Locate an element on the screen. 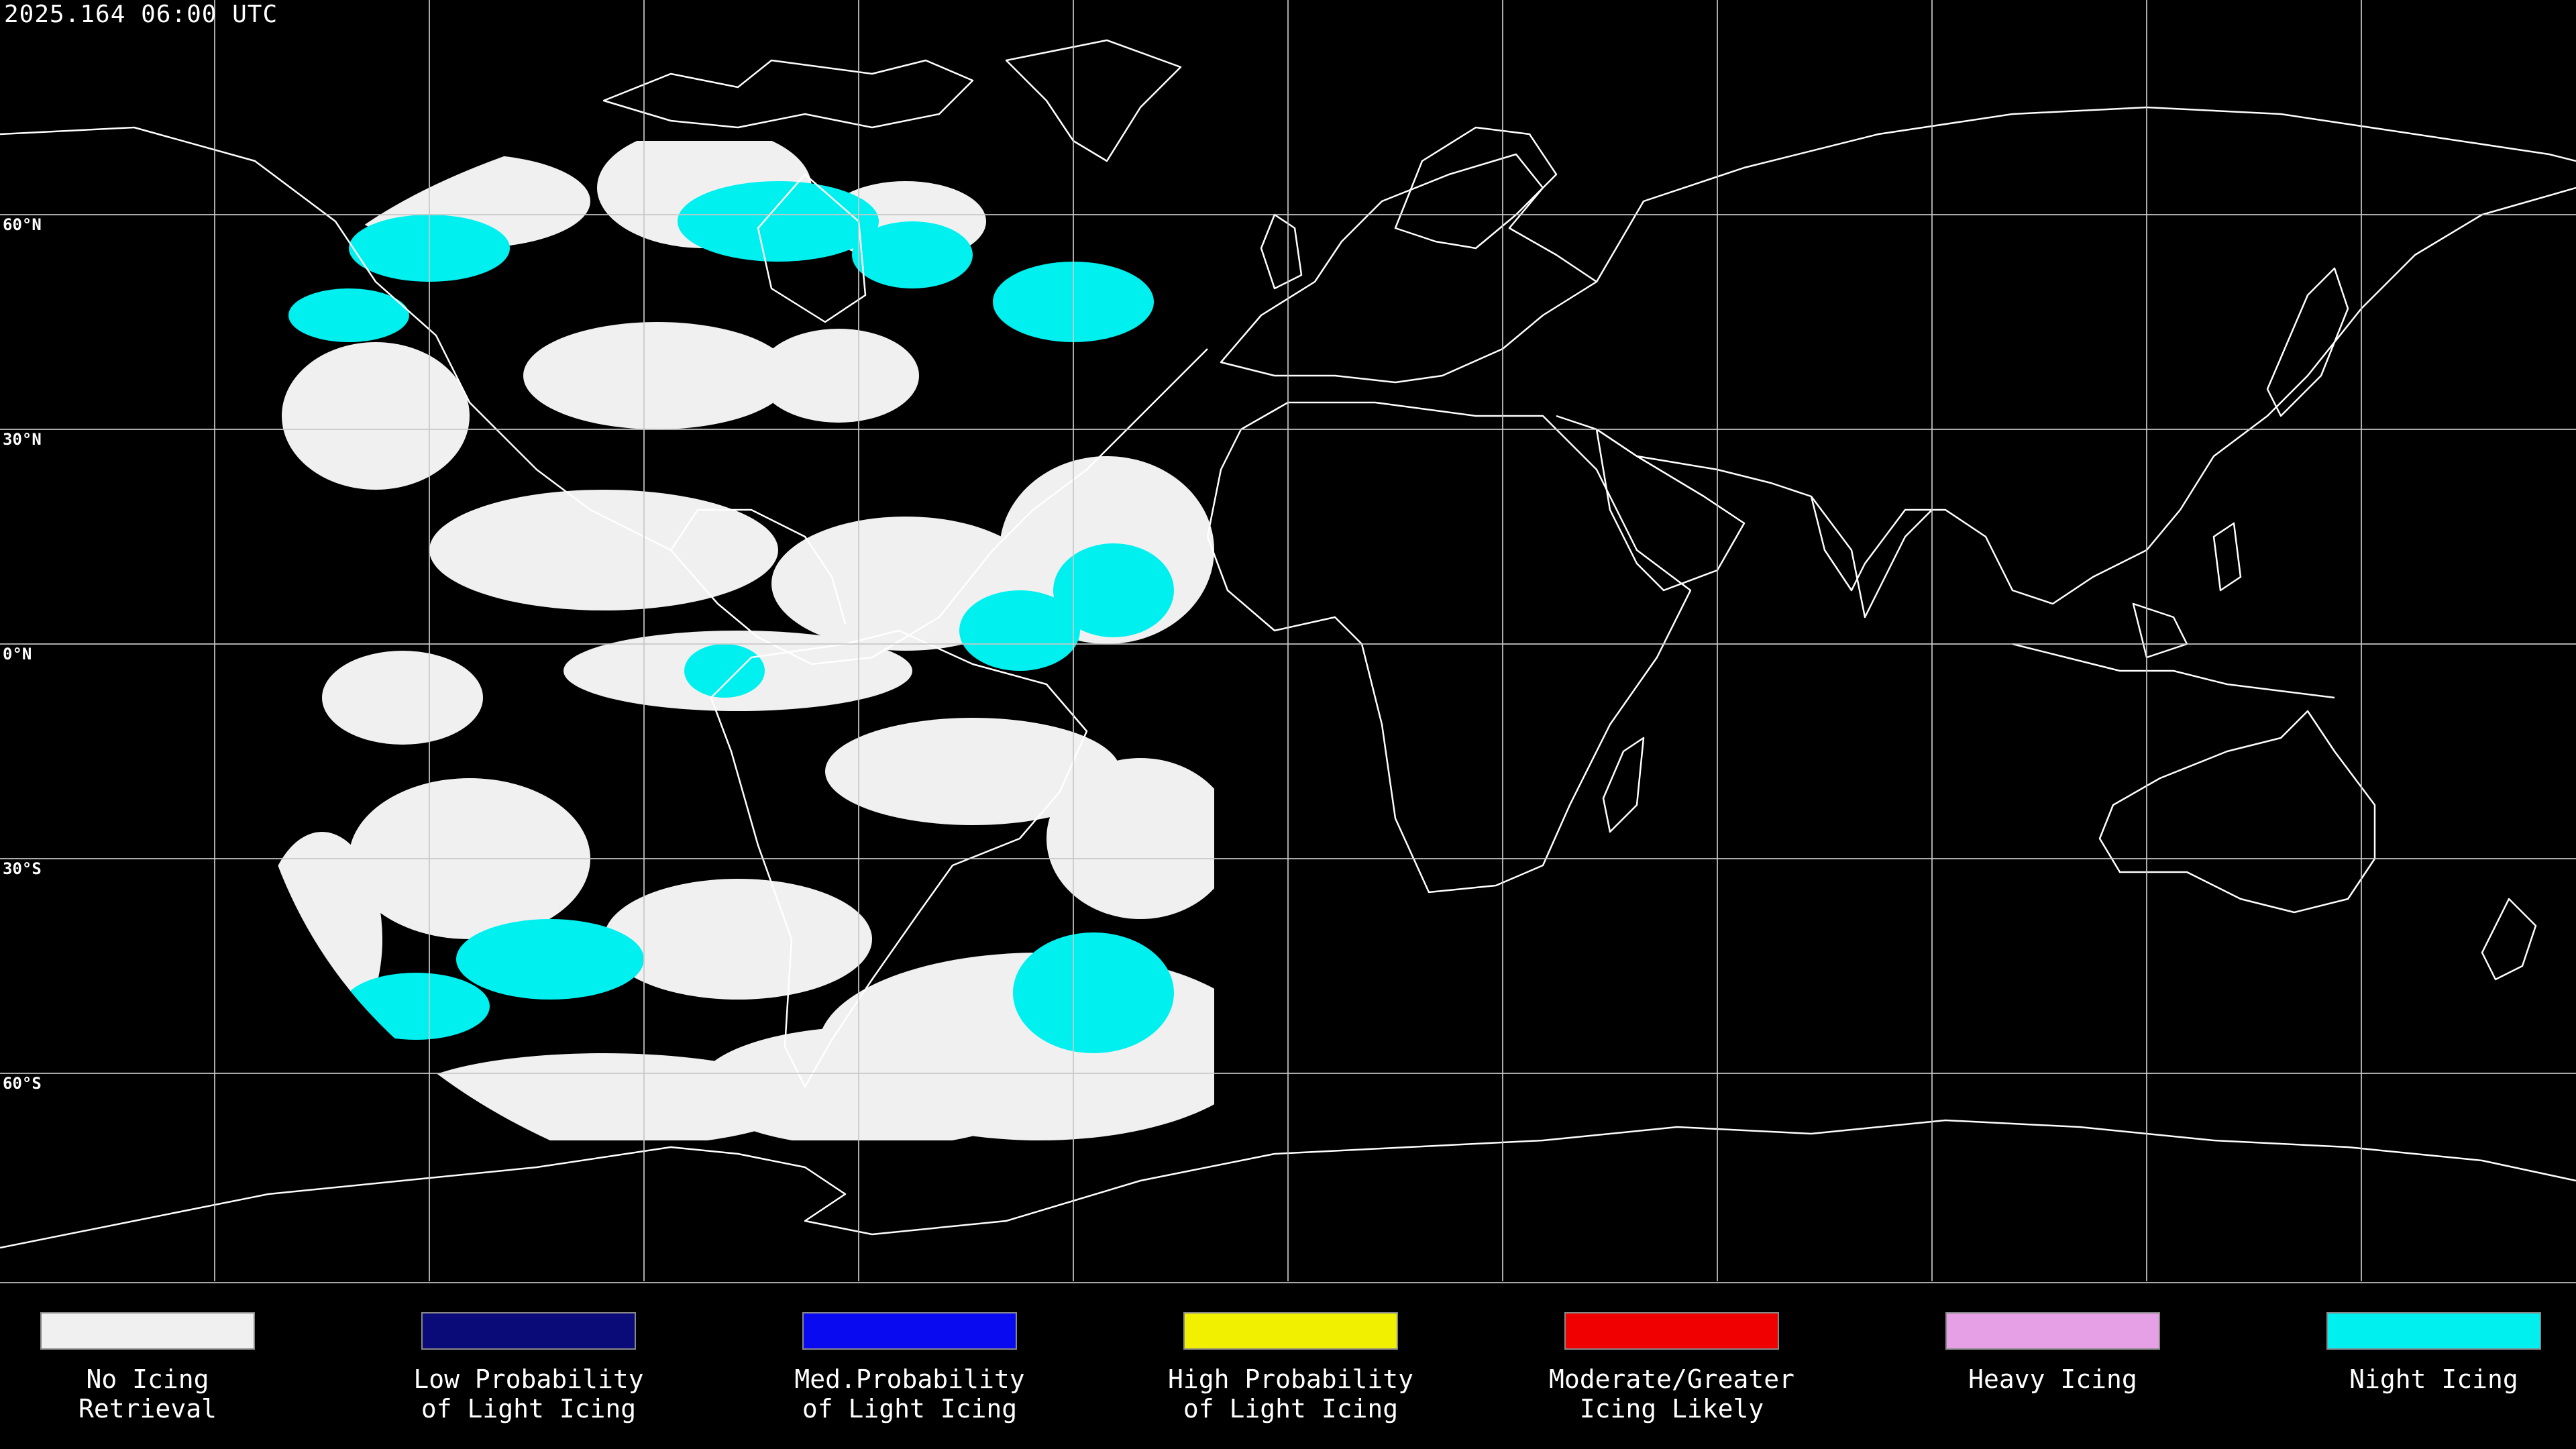 This screenshot has height=1449, width=2576. india-coast is located at coordinates (1872, 557).